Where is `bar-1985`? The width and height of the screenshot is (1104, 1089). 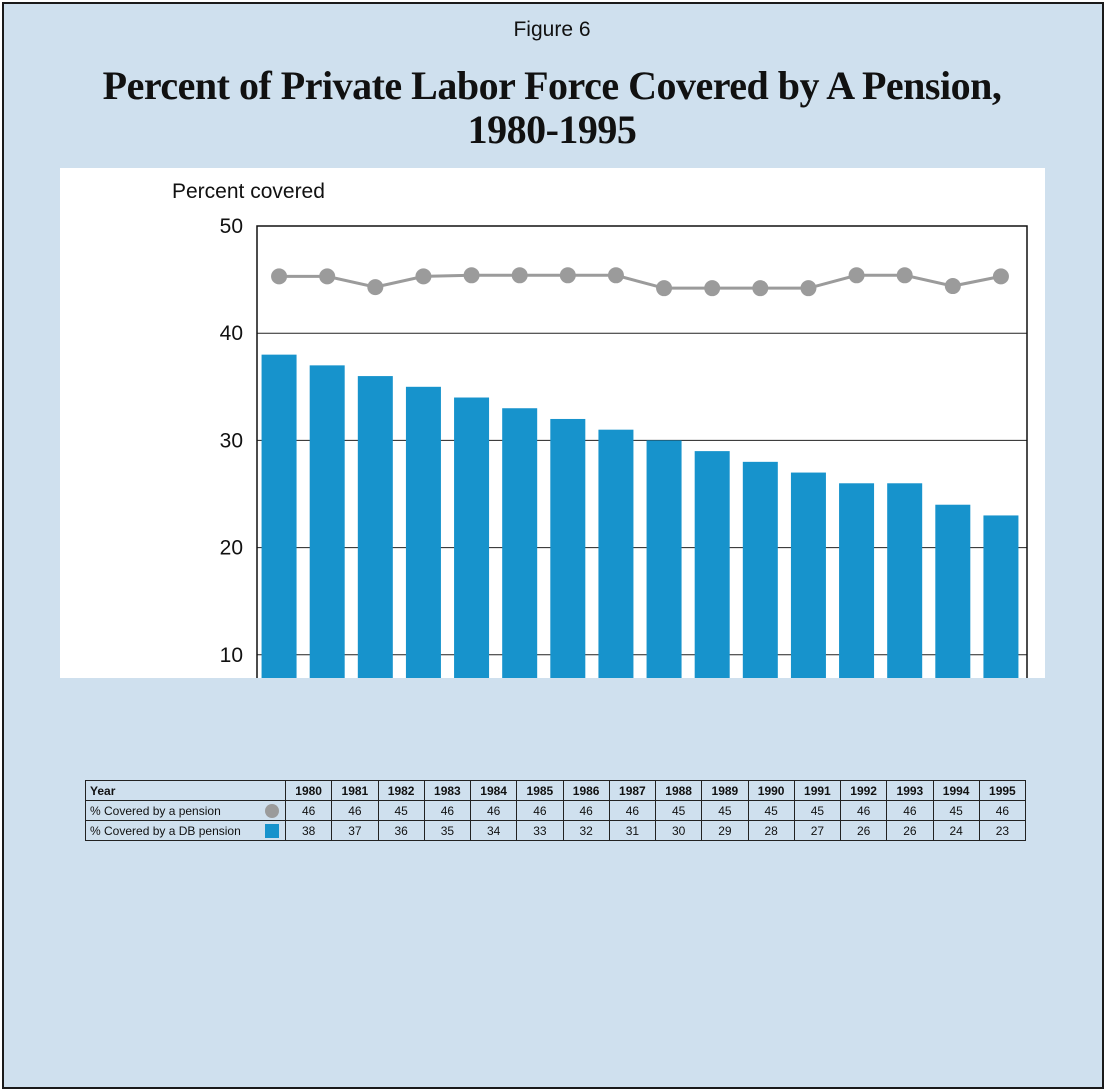 bar-1985 is located at coordinates (520, 543).